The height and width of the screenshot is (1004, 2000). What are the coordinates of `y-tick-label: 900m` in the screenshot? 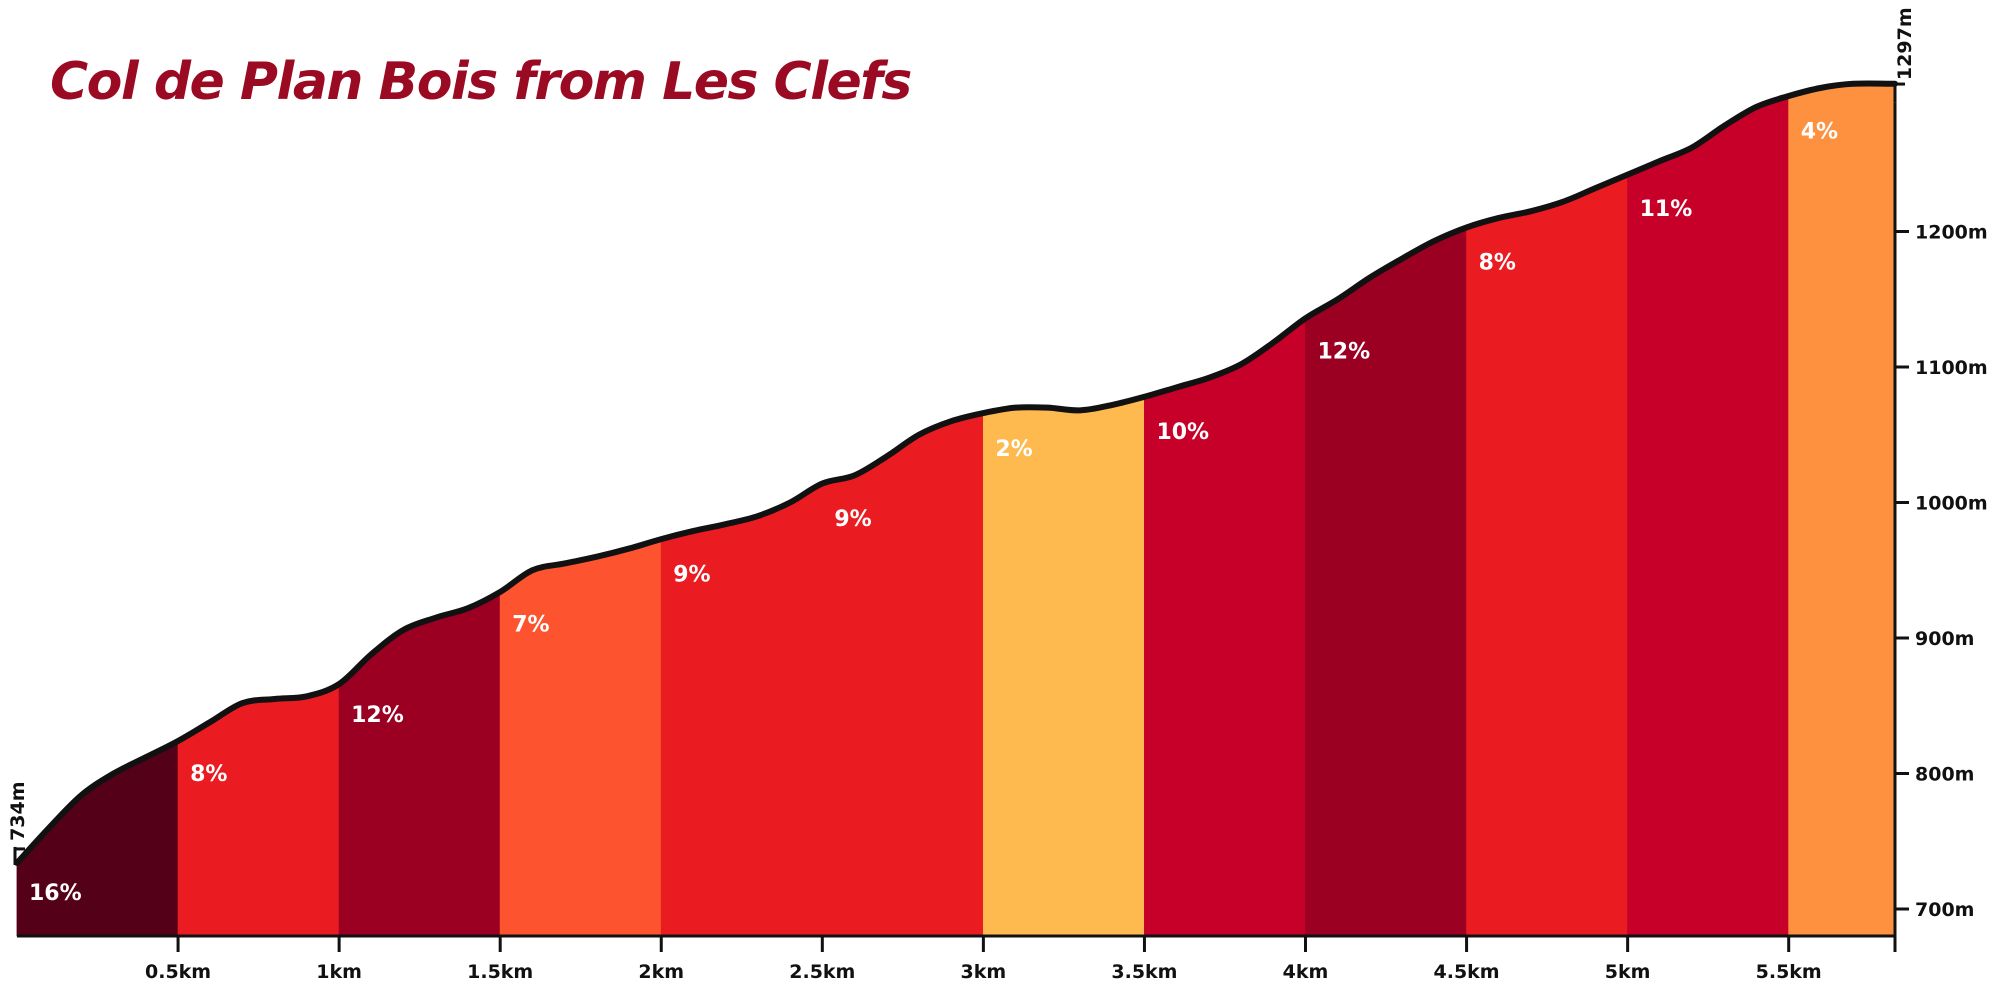 It's located at (1944, 639).